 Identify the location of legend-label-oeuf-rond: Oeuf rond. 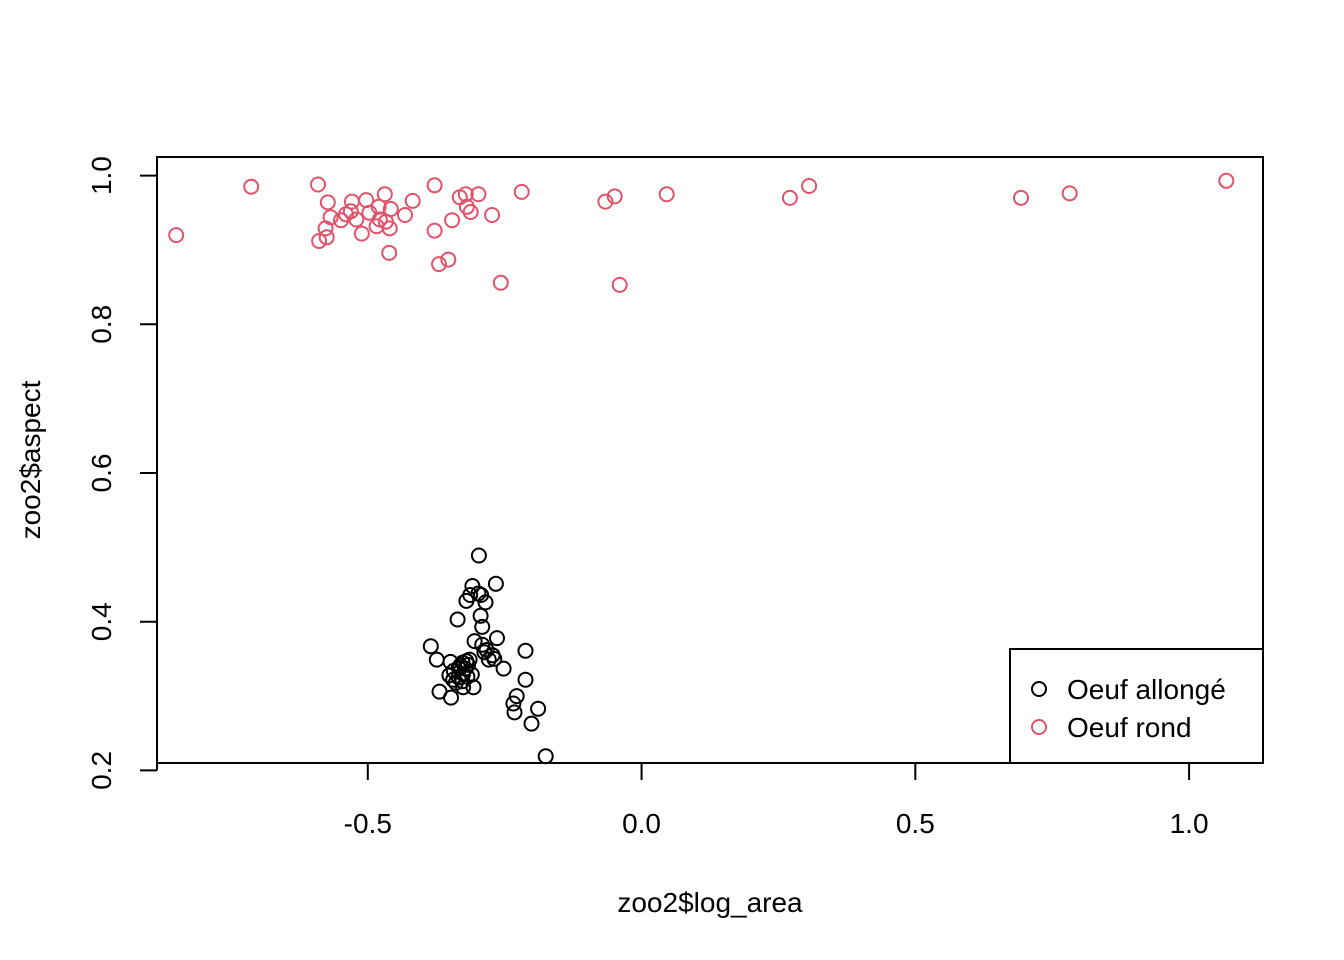
(1129, 727).